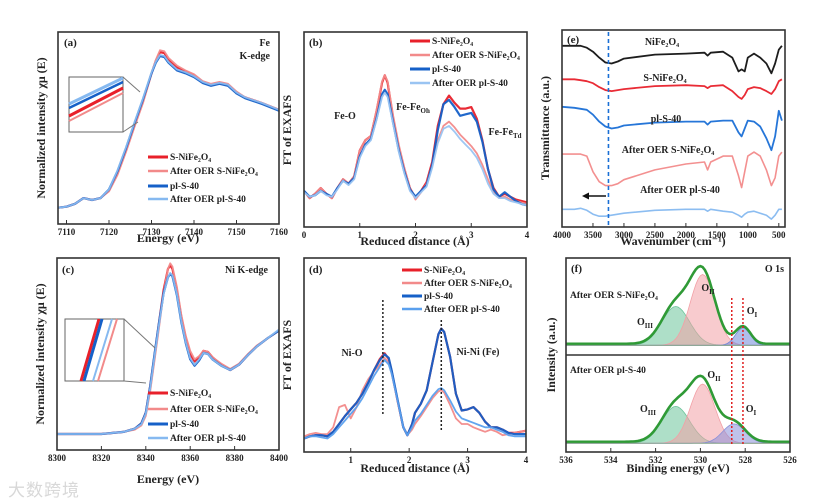 The height and width of the screenshot is (501, 831). Describe the element at coordinates (109, 232) in the screenshot. I see `x-tick-label: 7120` at that location.